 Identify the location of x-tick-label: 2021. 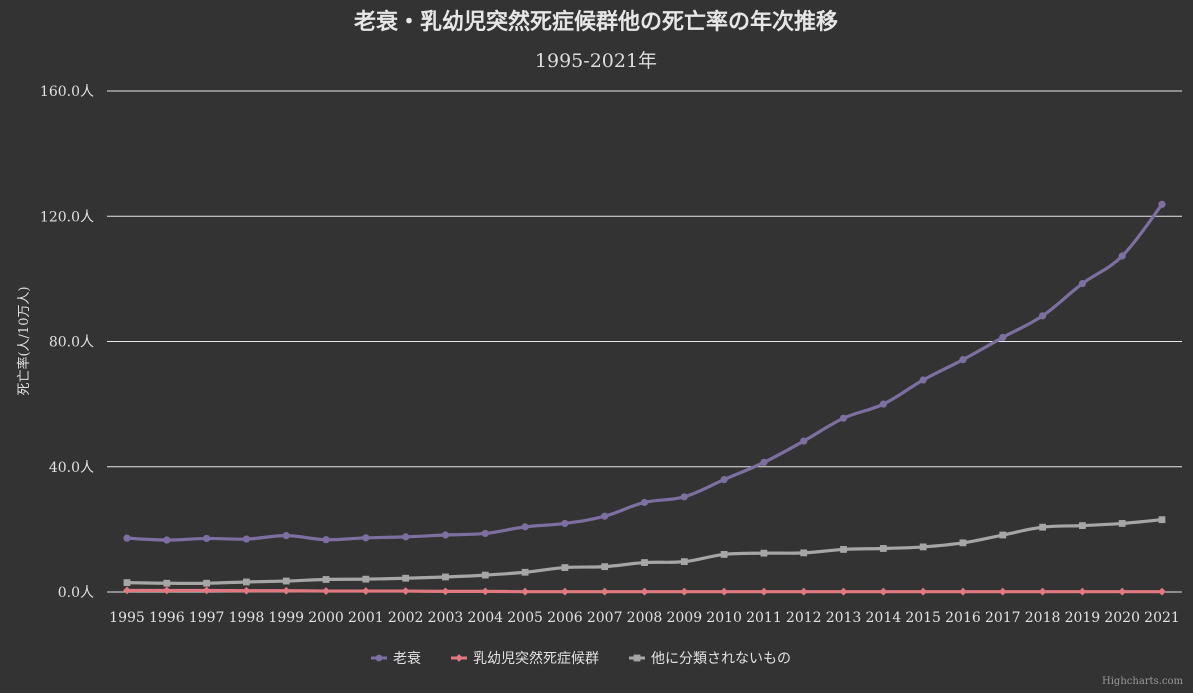
(1162, 618).